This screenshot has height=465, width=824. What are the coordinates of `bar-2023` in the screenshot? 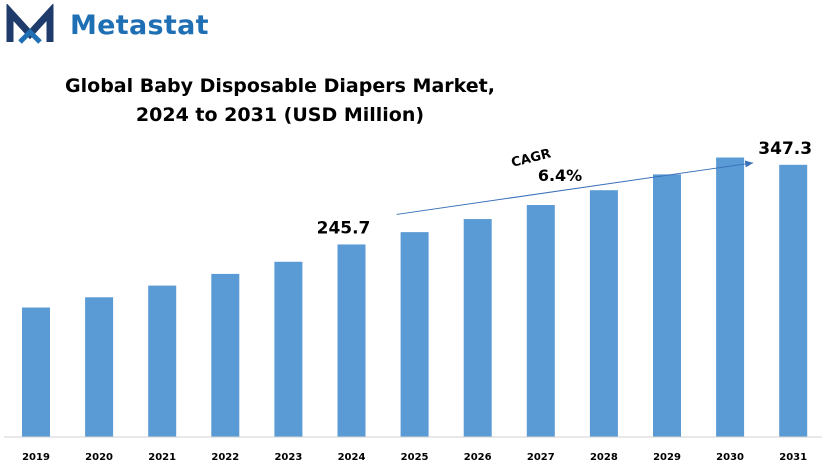 It's located at (288, 349).